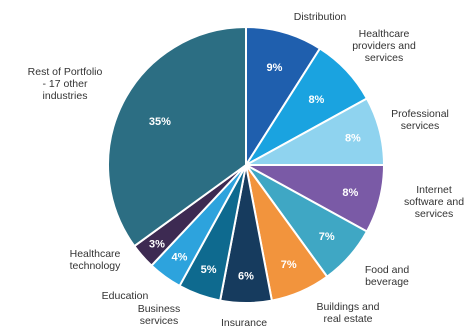 The image size is (471, 335). Describe the element at coordinates (180, 258) in the screenshot. I see `slice-percent-label: 4%` at that location.